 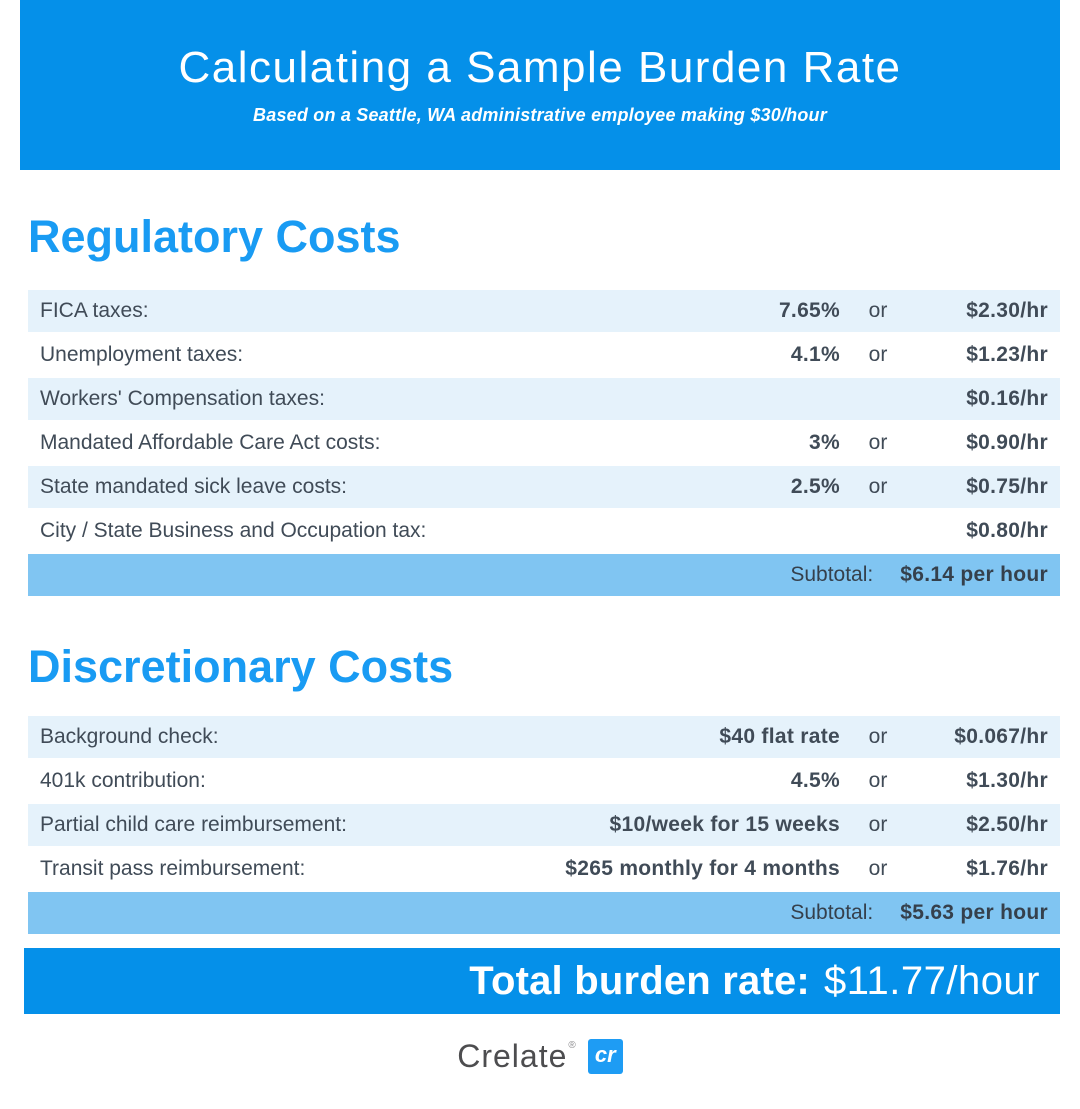 I want to click on cost-rate: $0.75/hr, so click(x=1007, y=486).